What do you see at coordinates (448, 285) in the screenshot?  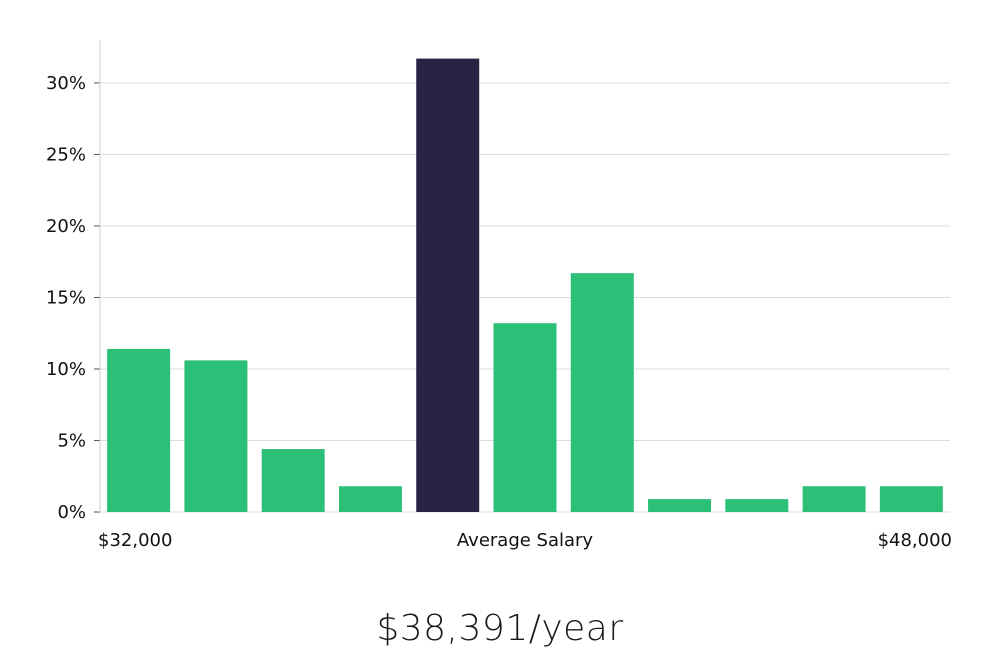 I see `bar-highlight` at bounding box center [448, 285].